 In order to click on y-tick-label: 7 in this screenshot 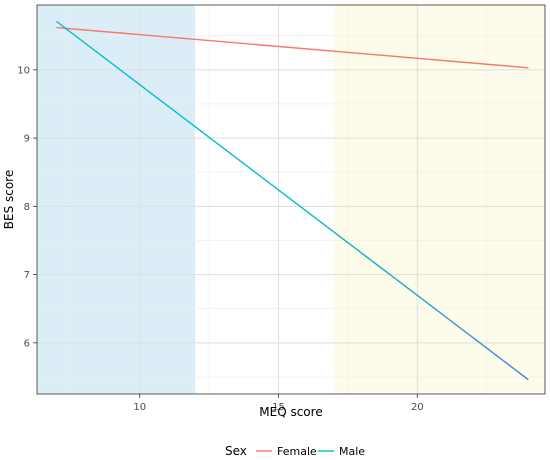, I will do `click(27, 275)`.